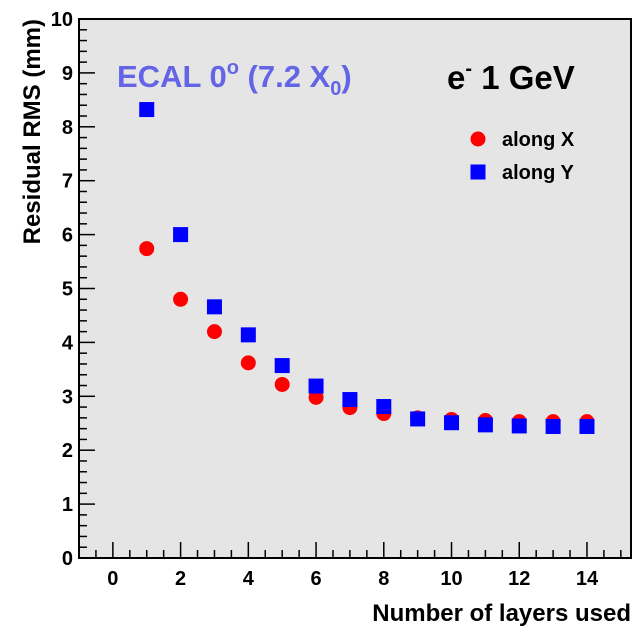 This screenshot has height=632, width=638. What do you see at coordinates (315, 579) in the screenshot?
I see `x-tick-label: 6` at bounding box center [315, 579].